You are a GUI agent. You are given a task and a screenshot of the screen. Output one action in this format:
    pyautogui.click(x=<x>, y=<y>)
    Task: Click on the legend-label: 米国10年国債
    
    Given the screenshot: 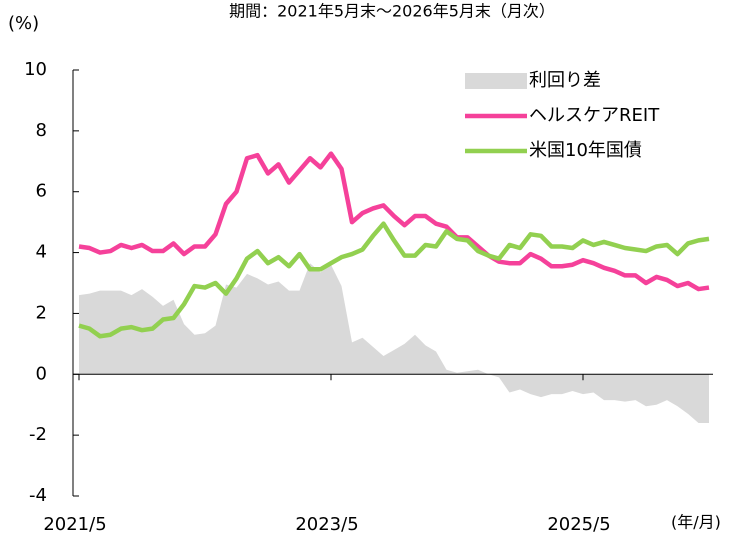 What is the action you would take?
    pyautogui.click(x=585, y=150)
    